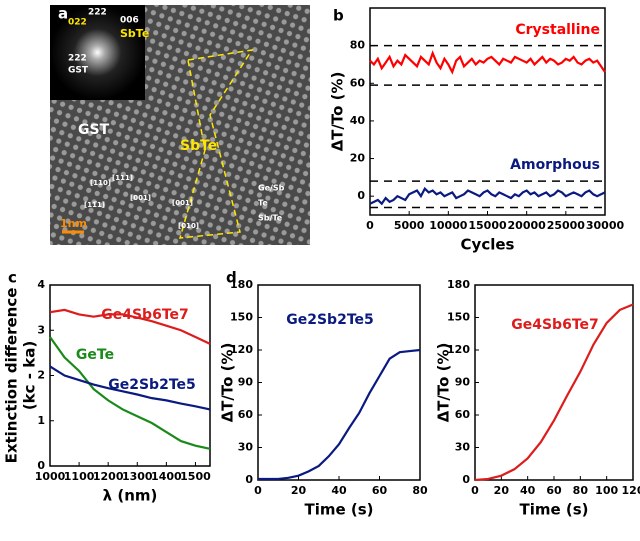 This screenshot has height=541, width=640. Describe the element at coordinates (566, 225) in the screenshot. I see `x-tick-label: 25000` at that location.